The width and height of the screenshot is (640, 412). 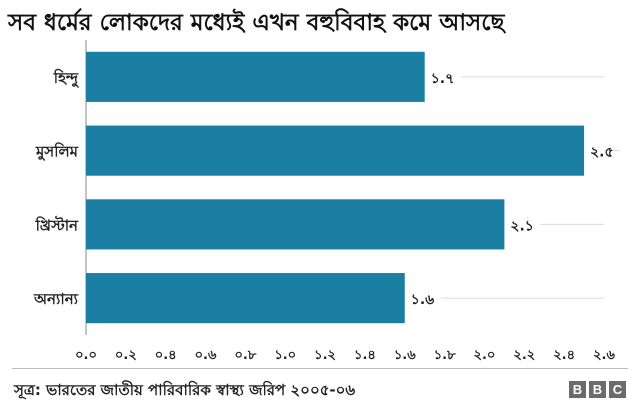 What do you see at coordinates (325, 355) in the screenshot?
I see `x-tick-label-6: ১.২` at bounding box center [325, 355].